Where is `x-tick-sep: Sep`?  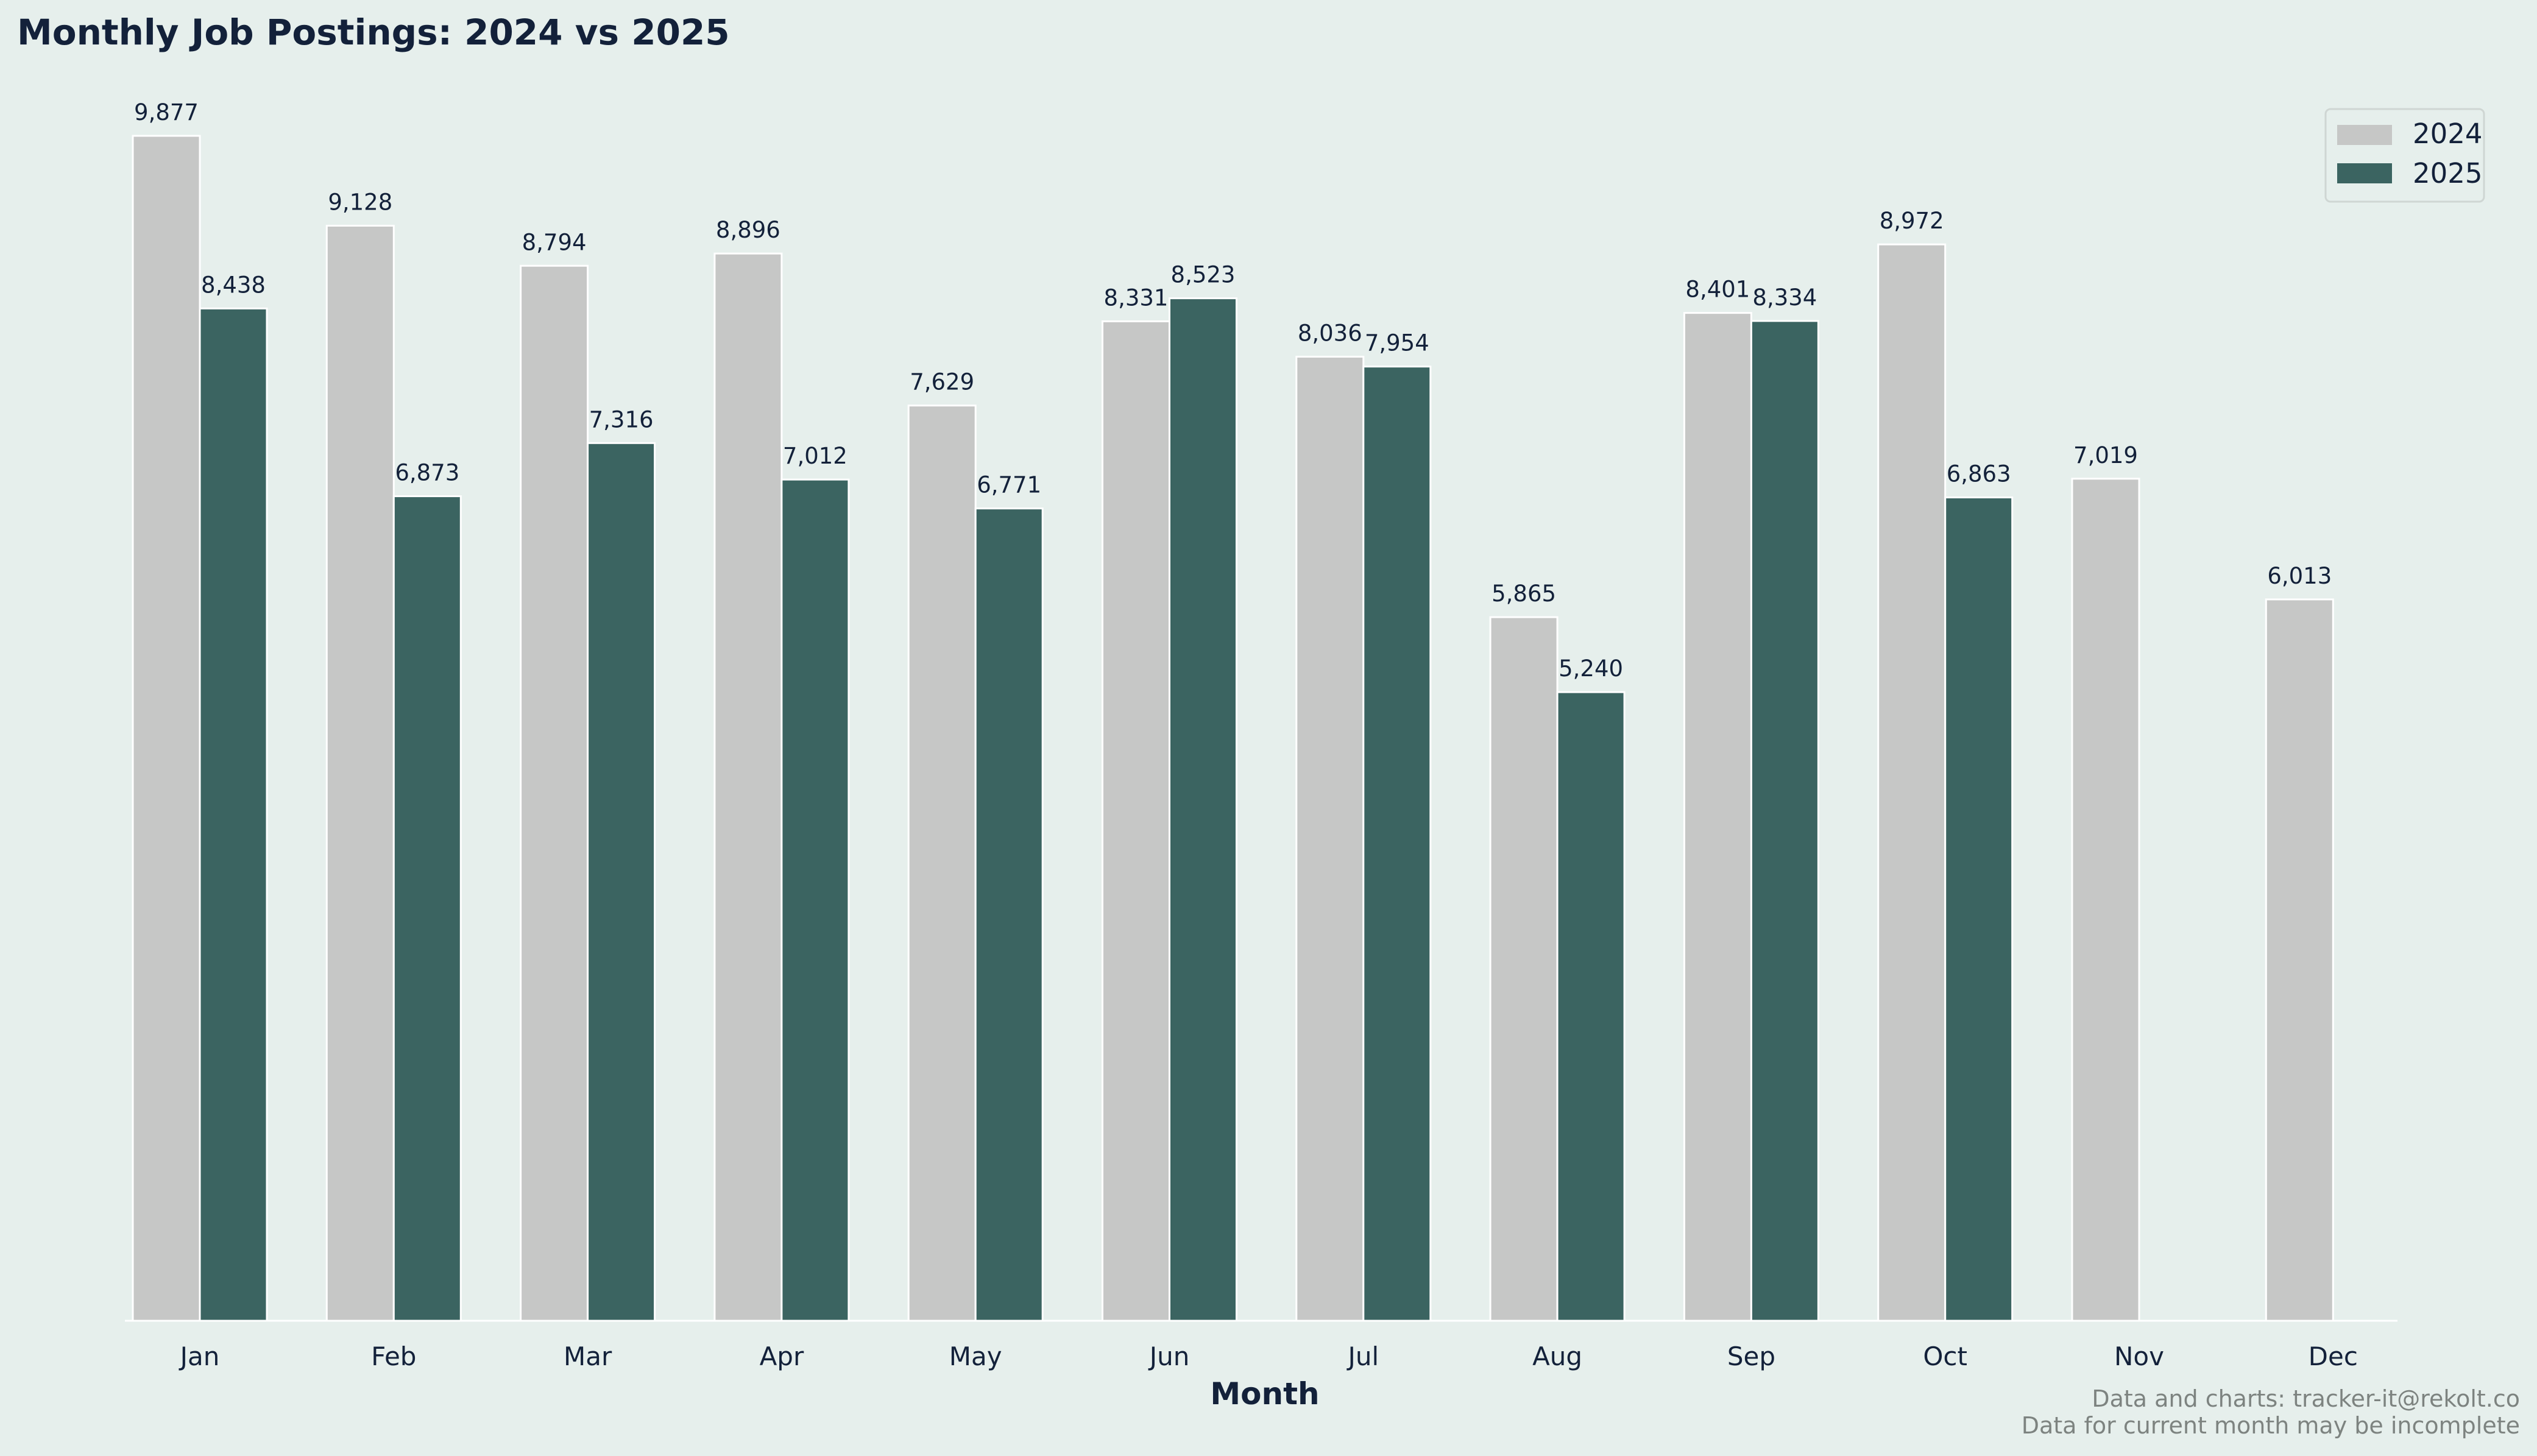 x-tick-sep: Sep is located at coordinates (1751, 1356).